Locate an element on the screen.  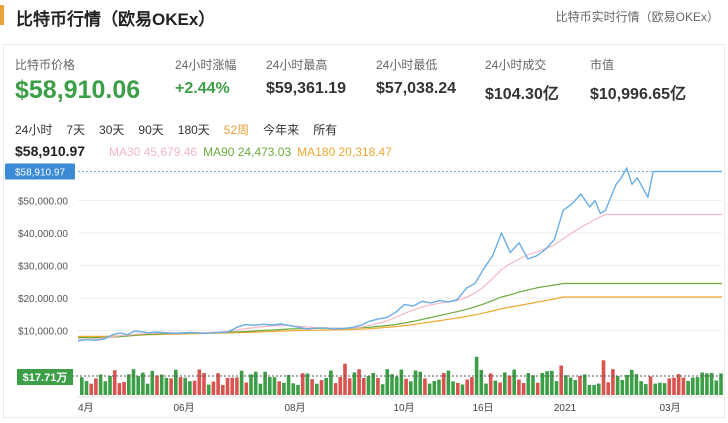
y-tick-label: $40,000.00 is located at coordinates (43, 234).